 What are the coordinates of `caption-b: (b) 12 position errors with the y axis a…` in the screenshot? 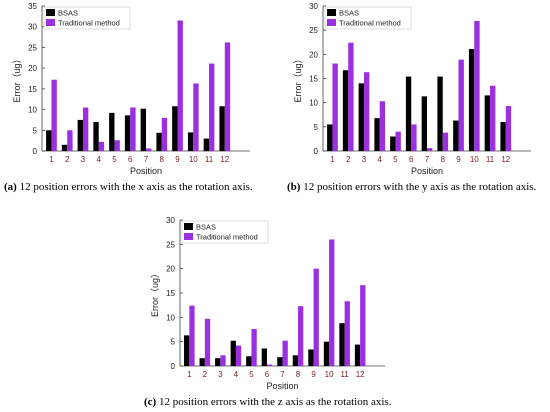 It's located at (411, 187).